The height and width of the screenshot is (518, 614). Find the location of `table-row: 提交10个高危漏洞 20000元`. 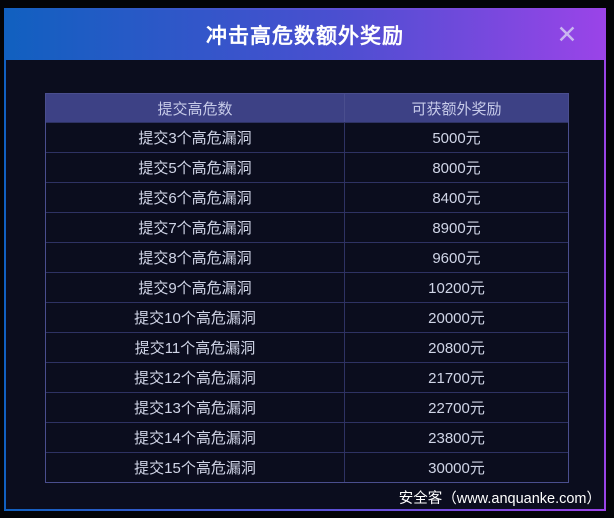

table-row: 提交10个高危漏洞 20000元 is located at coordinates (307, 317).